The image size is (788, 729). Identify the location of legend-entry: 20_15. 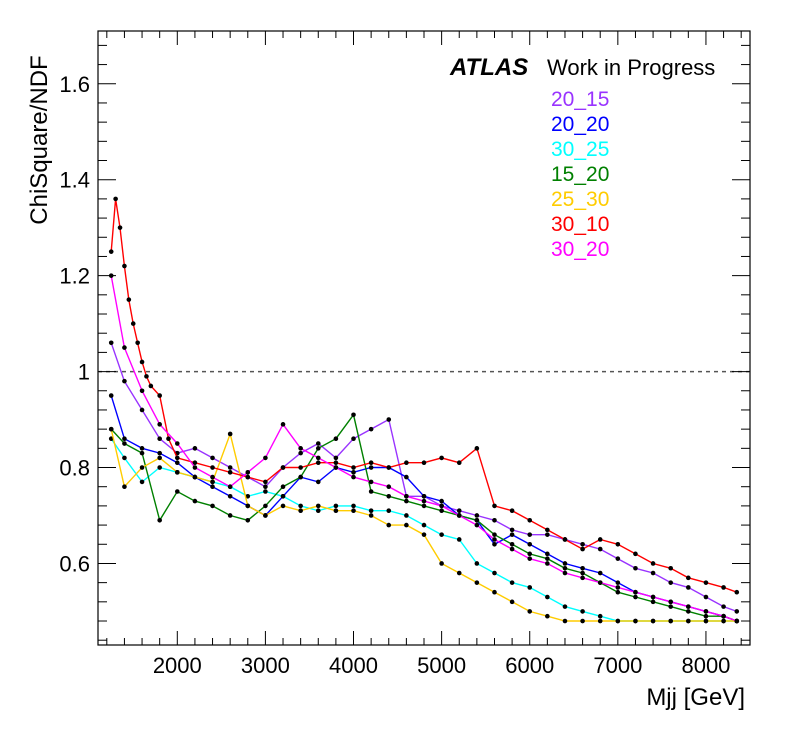
(580, 99).